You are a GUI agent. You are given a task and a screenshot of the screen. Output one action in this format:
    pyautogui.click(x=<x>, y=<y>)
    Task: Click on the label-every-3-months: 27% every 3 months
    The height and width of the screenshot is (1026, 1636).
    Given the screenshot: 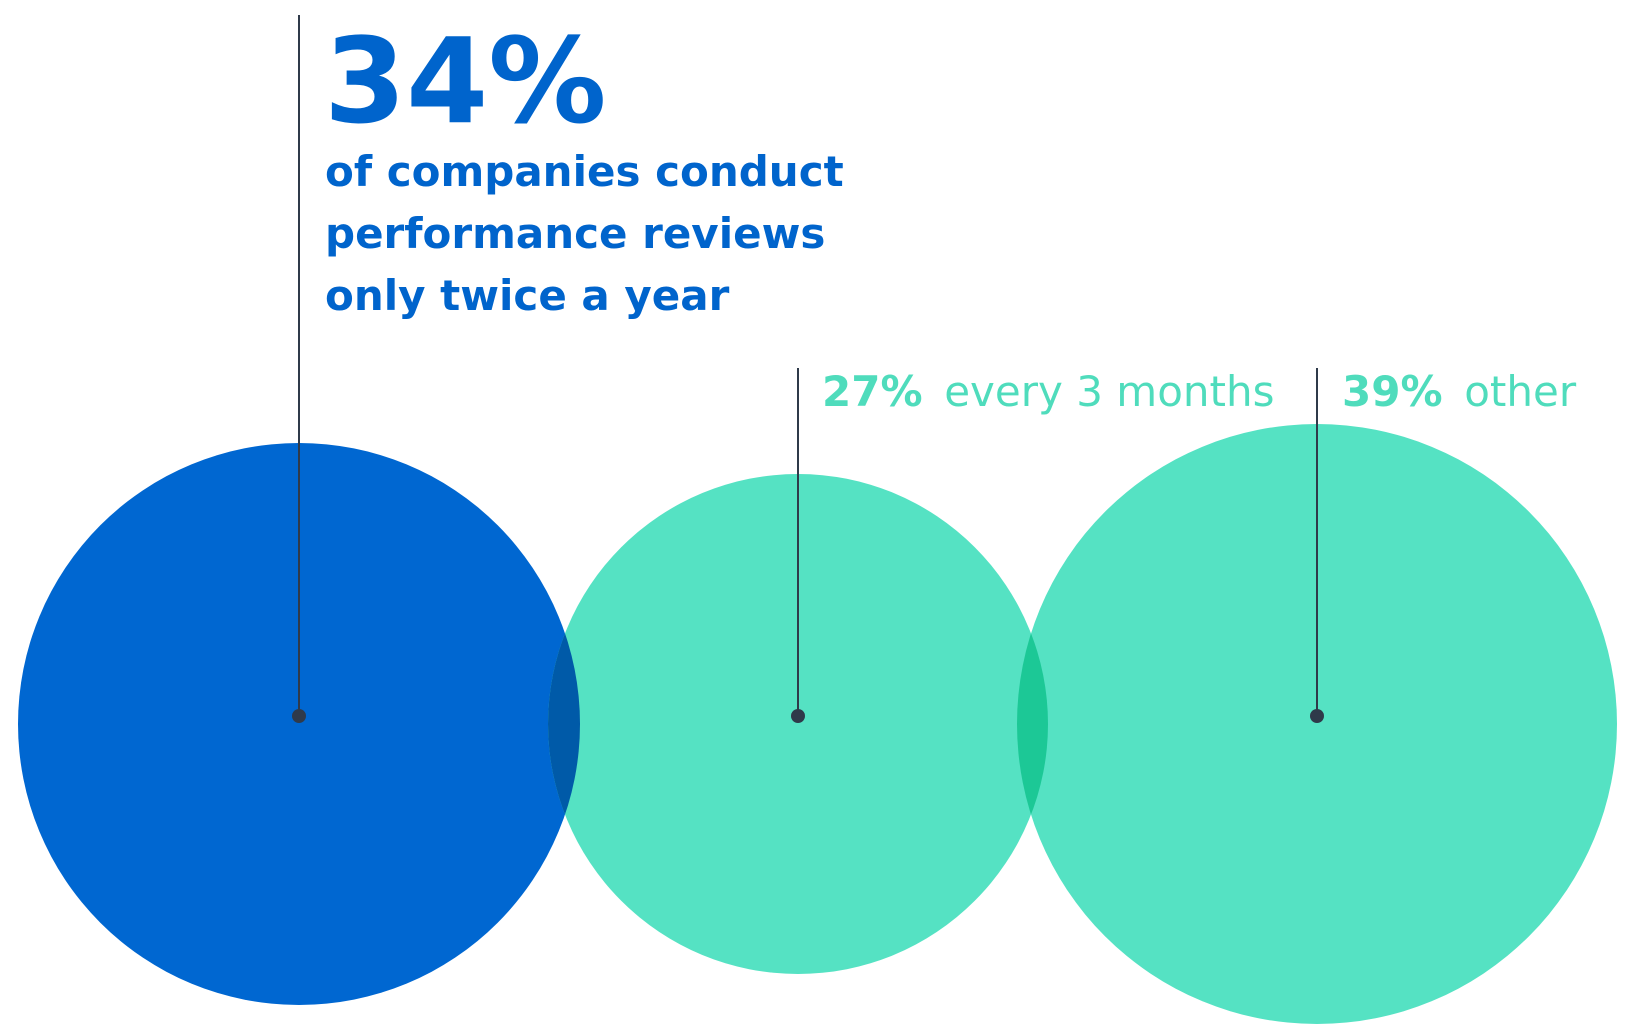 What is the action you would take?
    pyautogui.click(x=1048, y=391)
    